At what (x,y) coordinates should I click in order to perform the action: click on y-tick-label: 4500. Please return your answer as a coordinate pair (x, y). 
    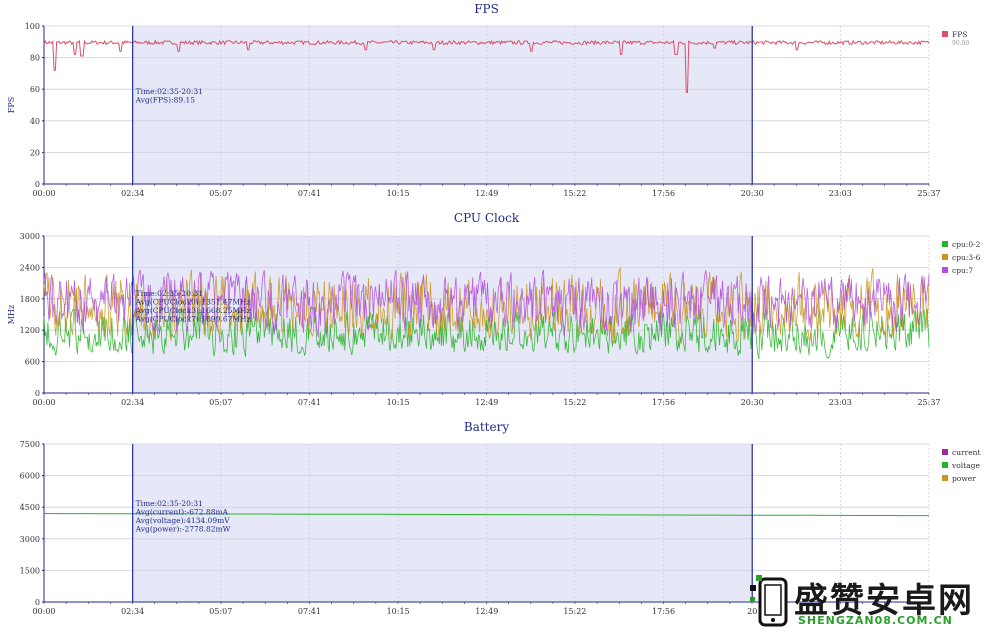
    Looking at the image, I should click on (30, 507).